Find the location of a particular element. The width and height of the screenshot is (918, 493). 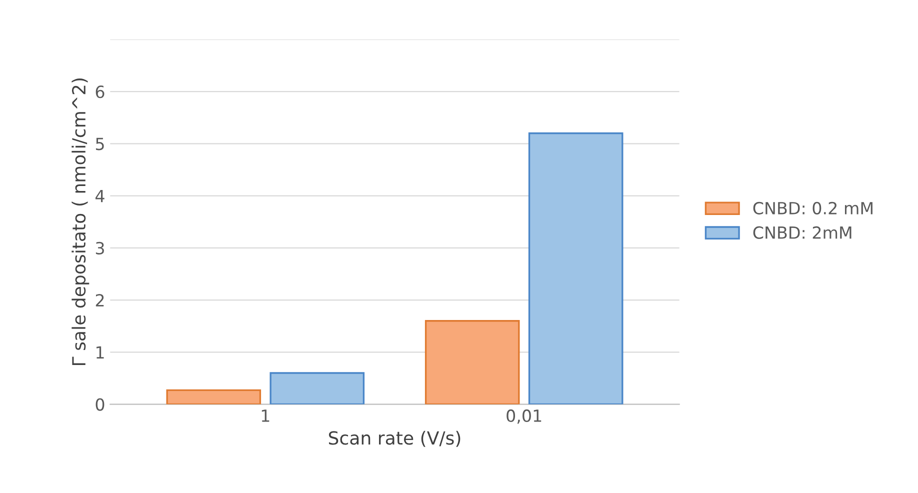

y-tick-label: 2 is located at coordinates (100, 300).